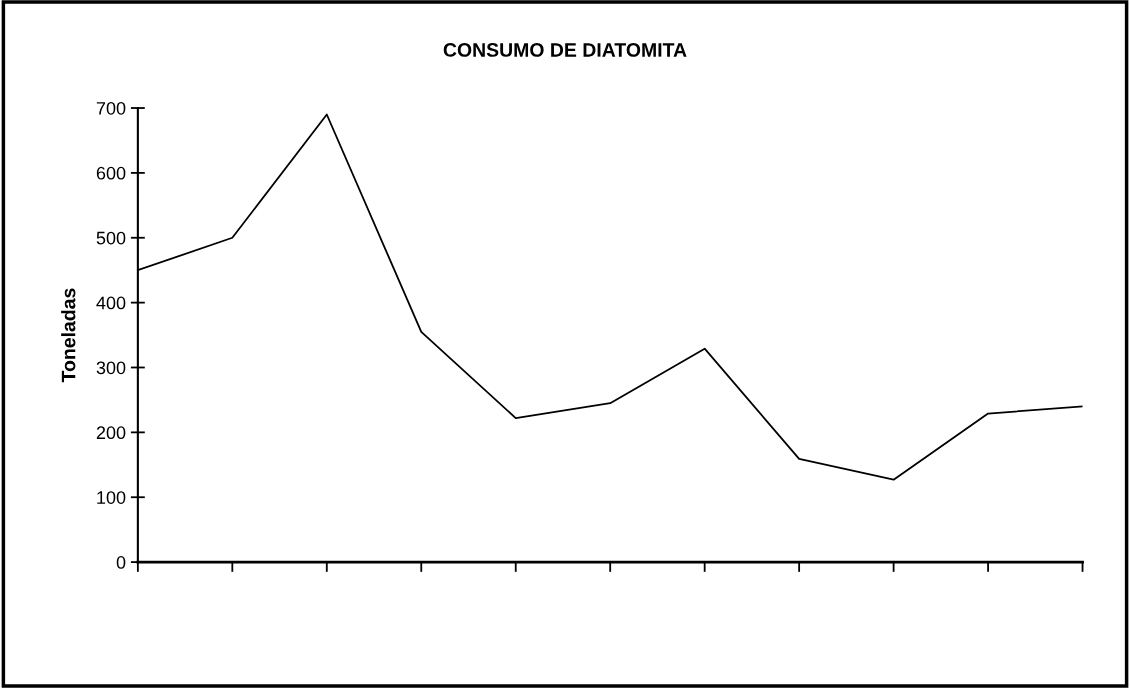  I want to click on y-tick-label: 600, so click(111, 173).